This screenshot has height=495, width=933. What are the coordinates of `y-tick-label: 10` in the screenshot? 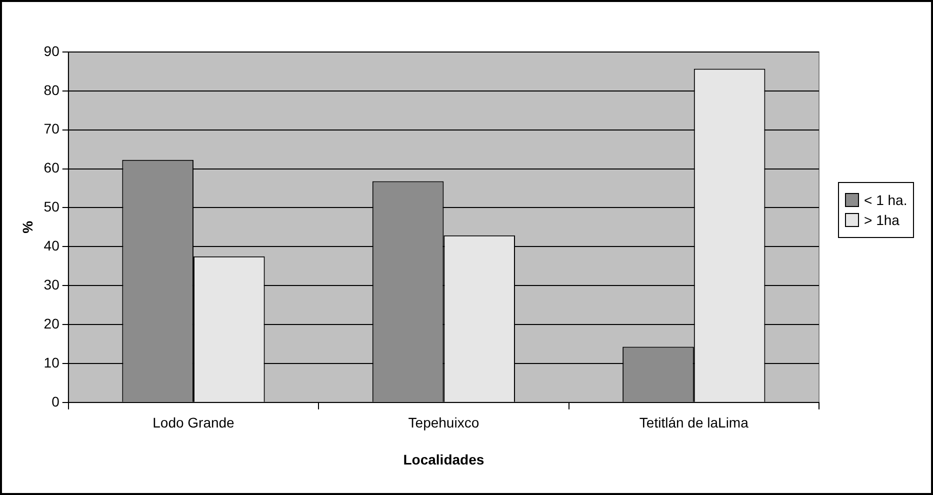 It's located at (52, 362).